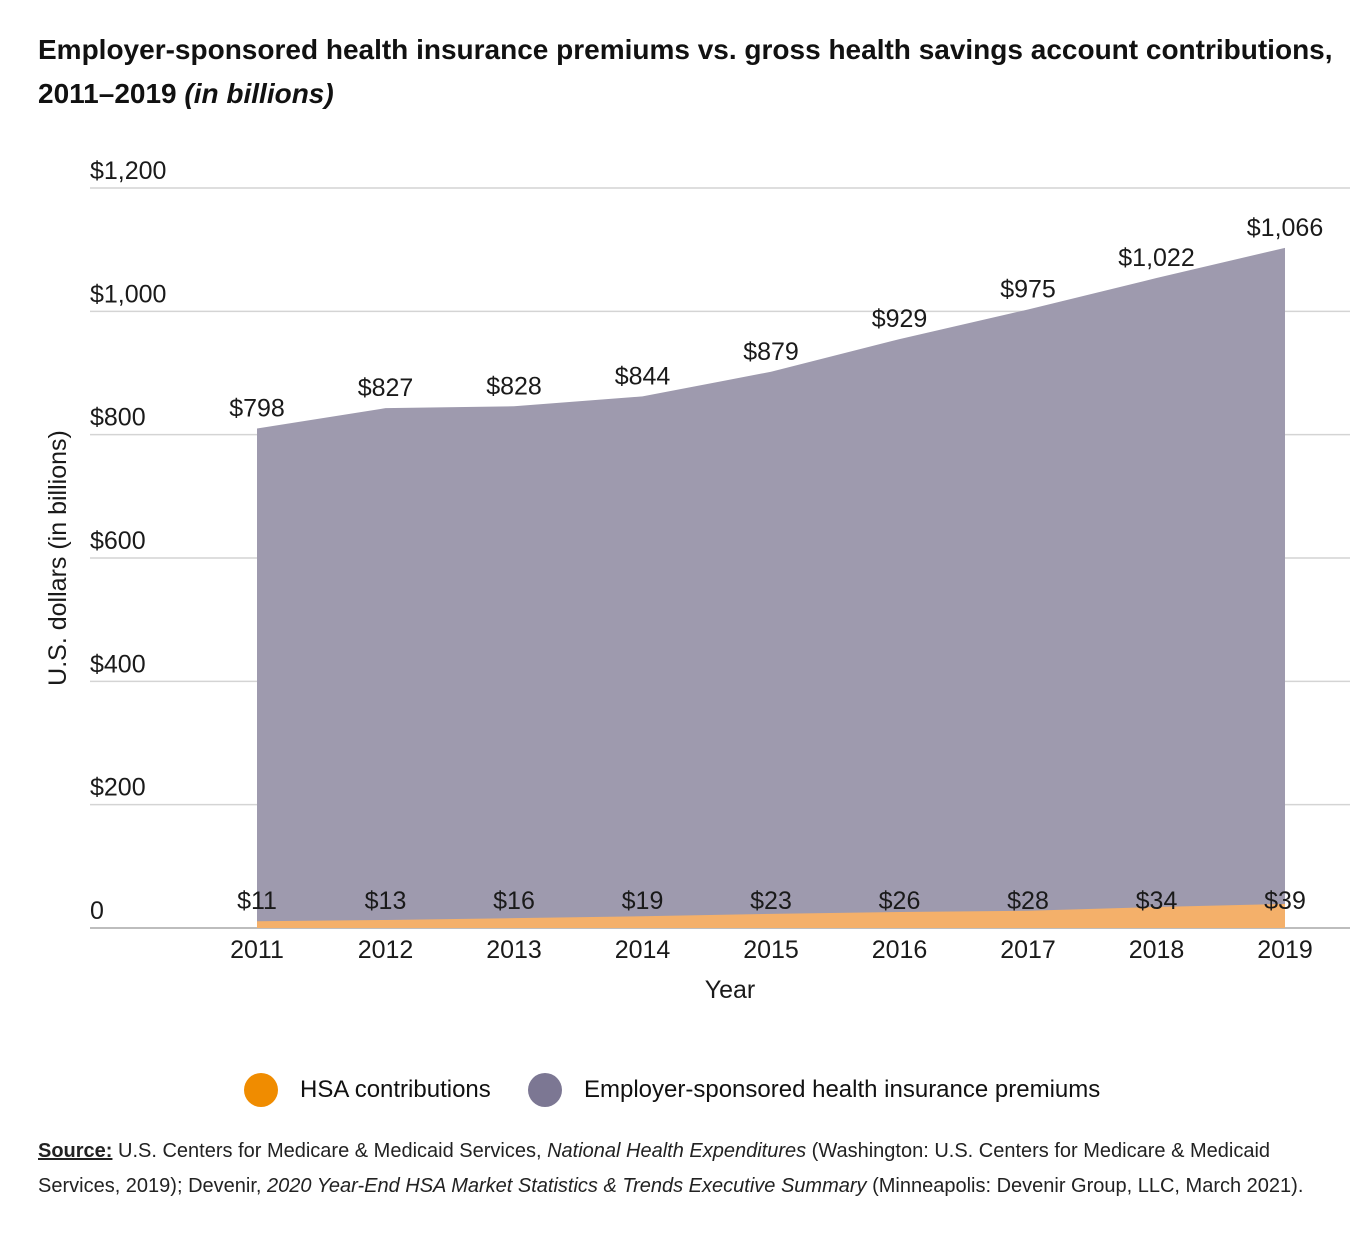 The height and width of the screenshot is (1254, 1372). Describe the element at coordinates (1285, 950) in the screenshot. I see `x-tick-label-2019: 2019` at that location.